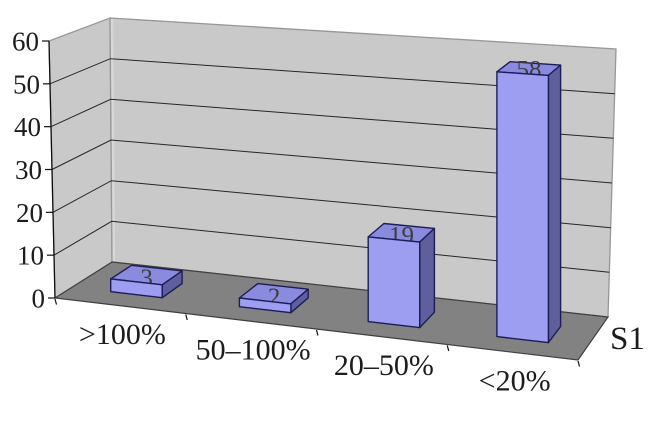  Describe the element at coordinates (39, 299) in the screenshot. I see `y-axis-tick-label: 0` at that location.